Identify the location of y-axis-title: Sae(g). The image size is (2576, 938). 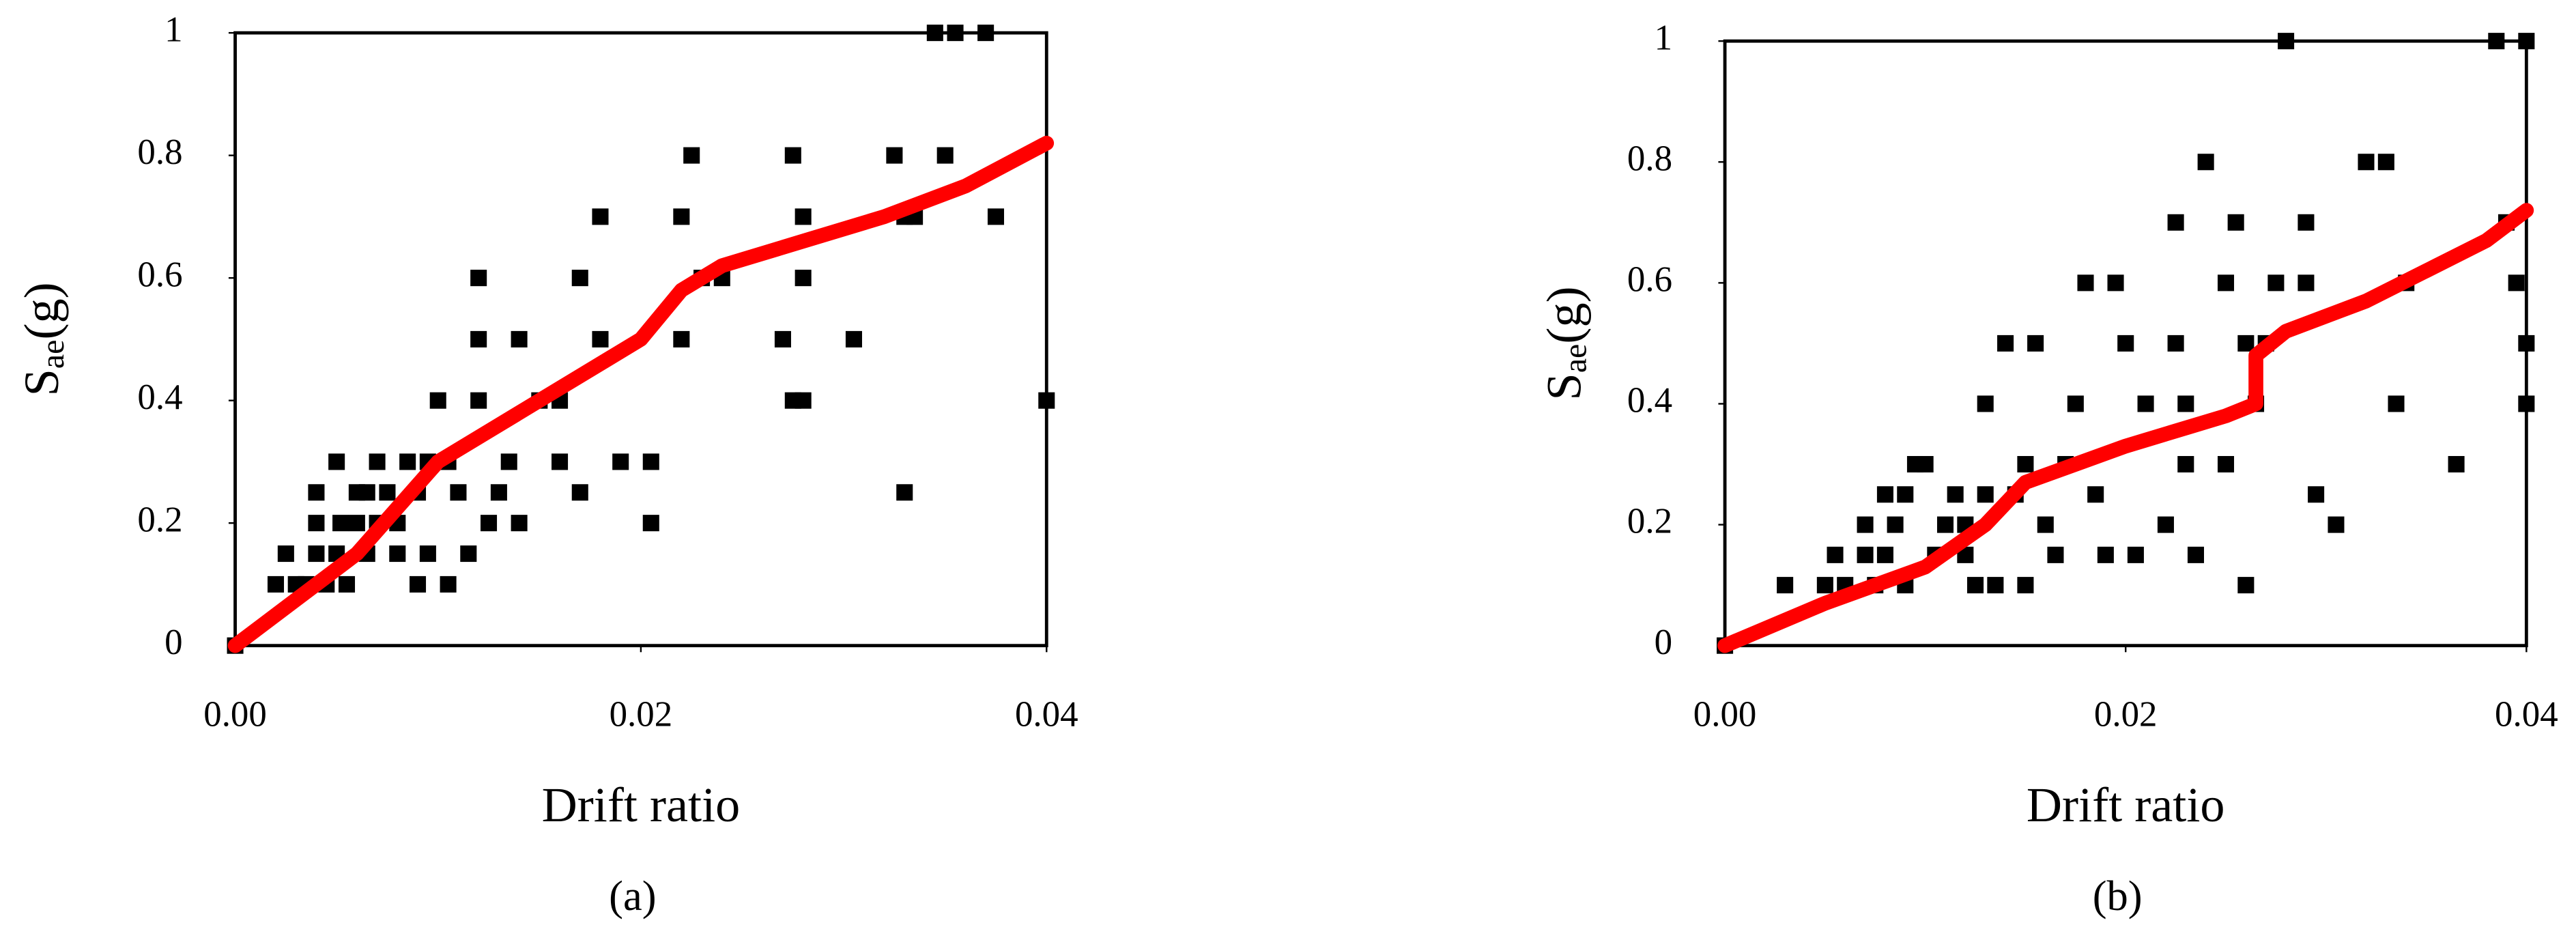
(1565, 343).